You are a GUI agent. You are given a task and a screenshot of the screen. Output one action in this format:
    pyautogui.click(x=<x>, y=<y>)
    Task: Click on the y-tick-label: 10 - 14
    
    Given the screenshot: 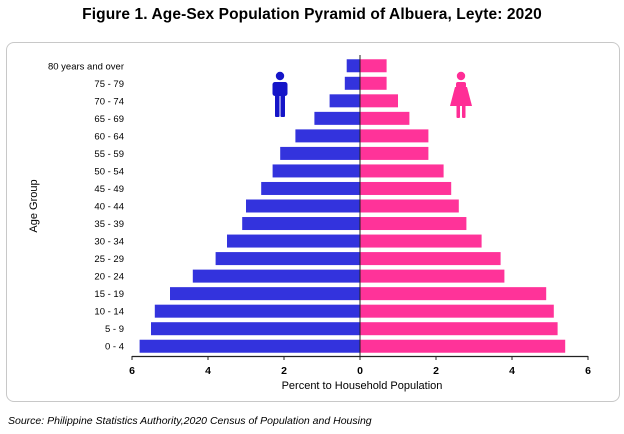 What is the action you would take?
    pyautogui.click(x=109, y=312)
    